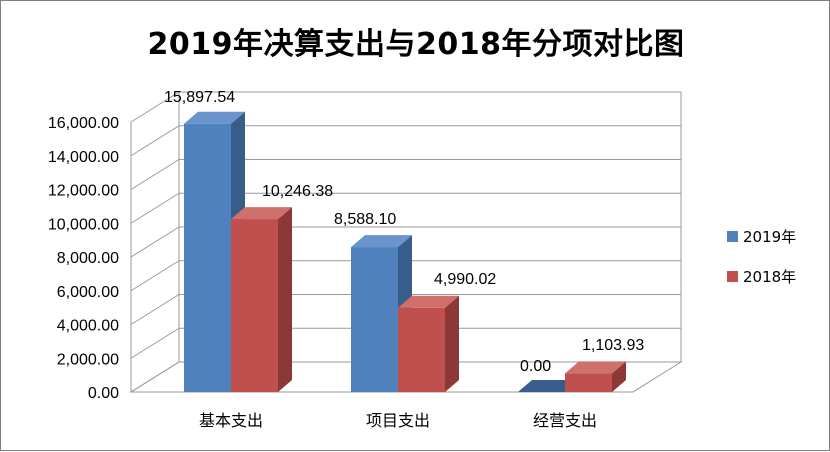  What do you see at coordinates (199, 97) in the screenshot?
I see `data-label-2019-0: 15,897.54` at bounding box center [199, 97].